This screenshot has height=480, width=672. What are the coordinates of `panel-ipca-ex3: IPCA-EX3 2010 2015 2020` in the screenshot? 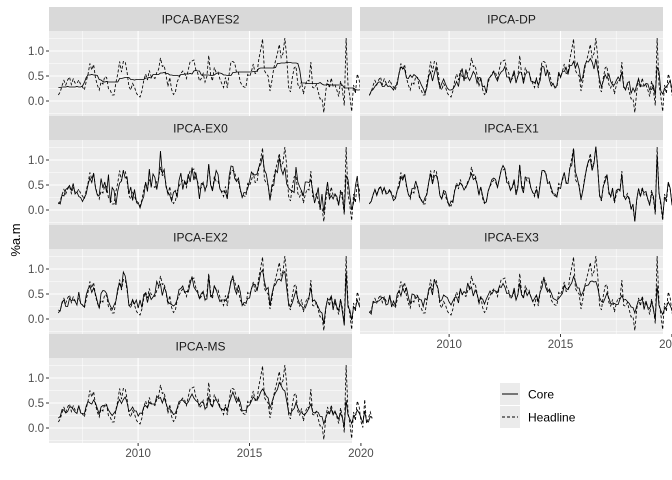 It's located at (516, 288).